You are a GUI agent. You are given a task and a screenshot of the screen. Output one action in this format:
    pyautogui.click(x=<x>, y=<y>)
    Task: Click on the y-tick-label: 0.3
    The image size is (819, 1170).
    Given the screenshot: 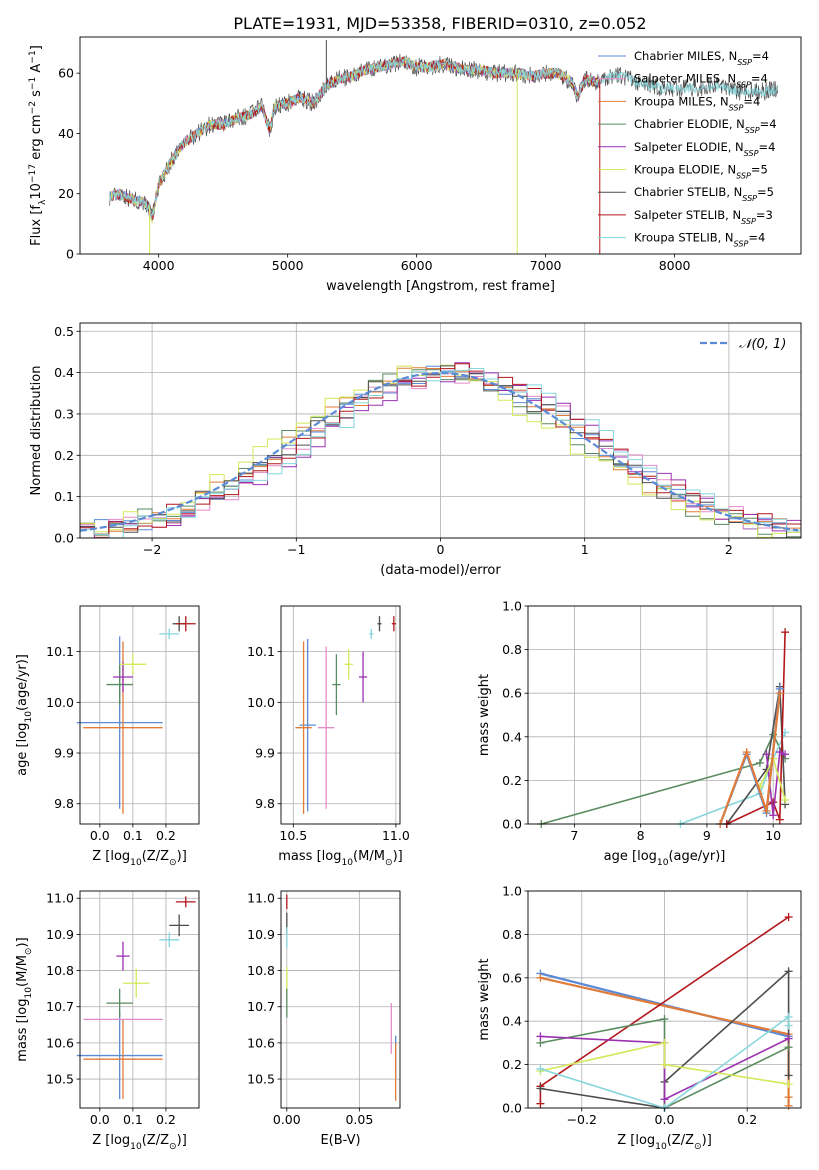 What is the action you would take?
    pyautogui.click(x=64, y=413)
    